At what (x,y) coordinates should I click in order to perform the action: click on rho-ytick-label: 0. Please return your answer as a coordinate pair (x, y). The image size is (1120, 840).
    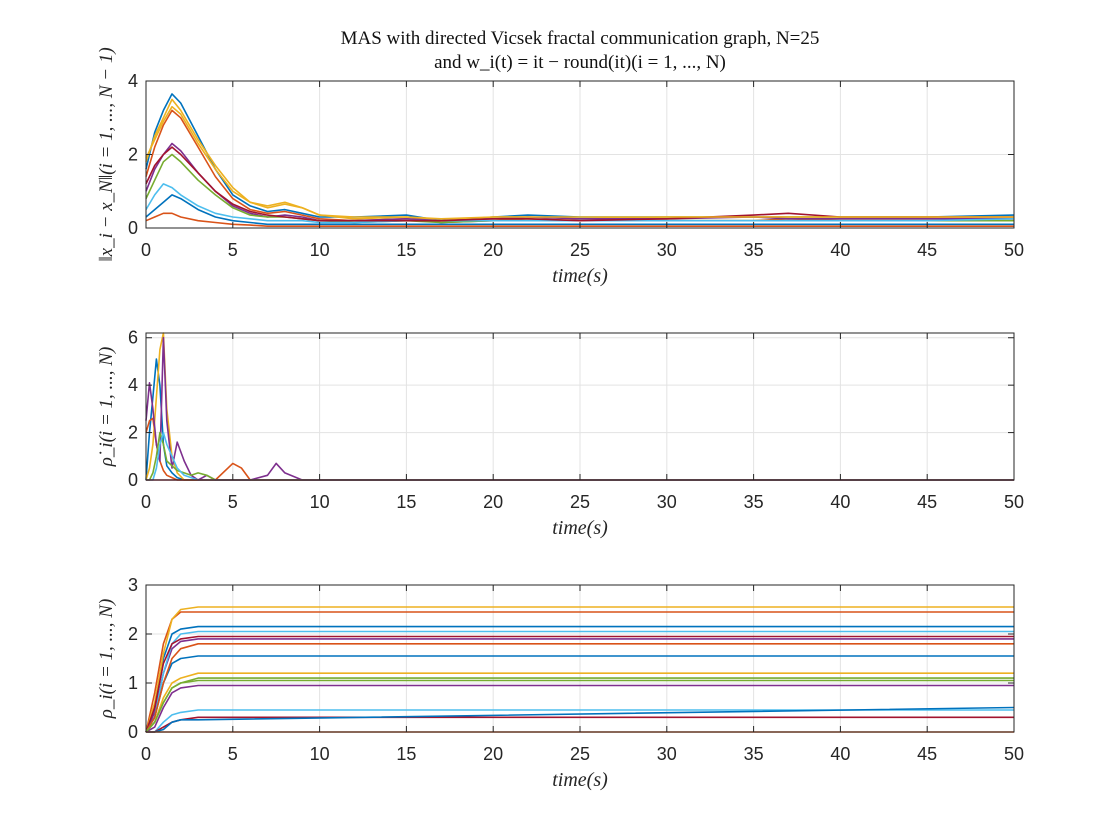
    Looking at the image, I should click on (133, 732).